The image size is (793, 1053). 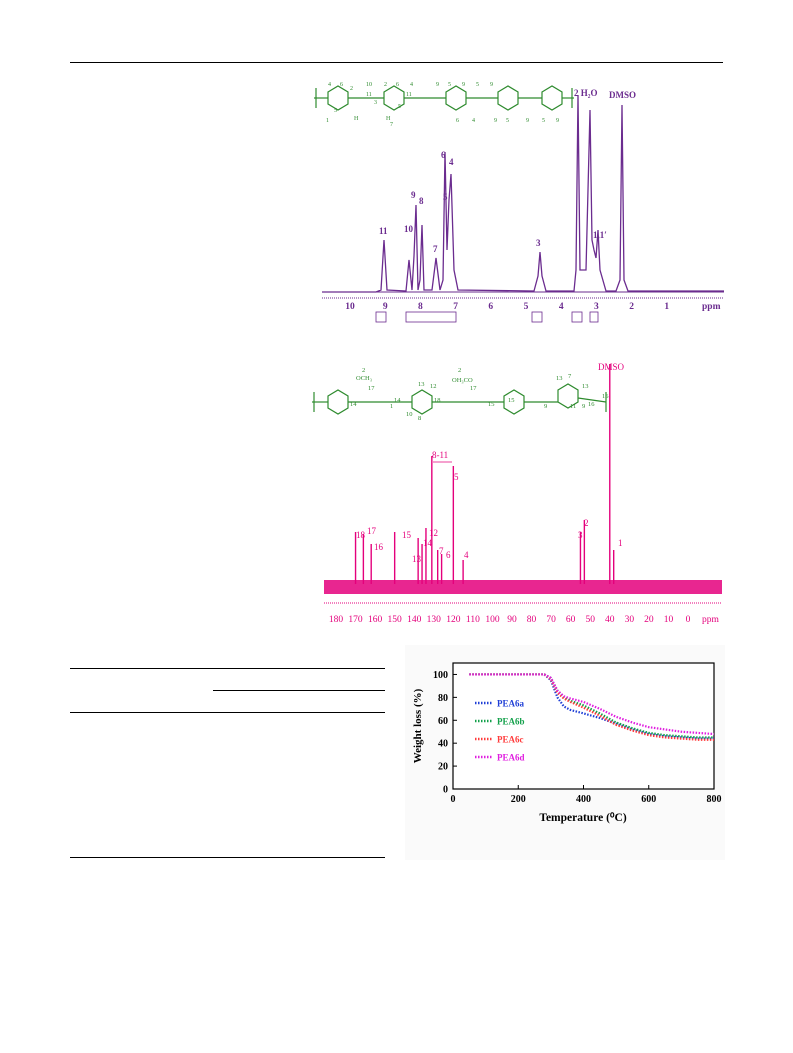 I want to click on hnmr-tick-label: 3, so click(x=596, y=307).